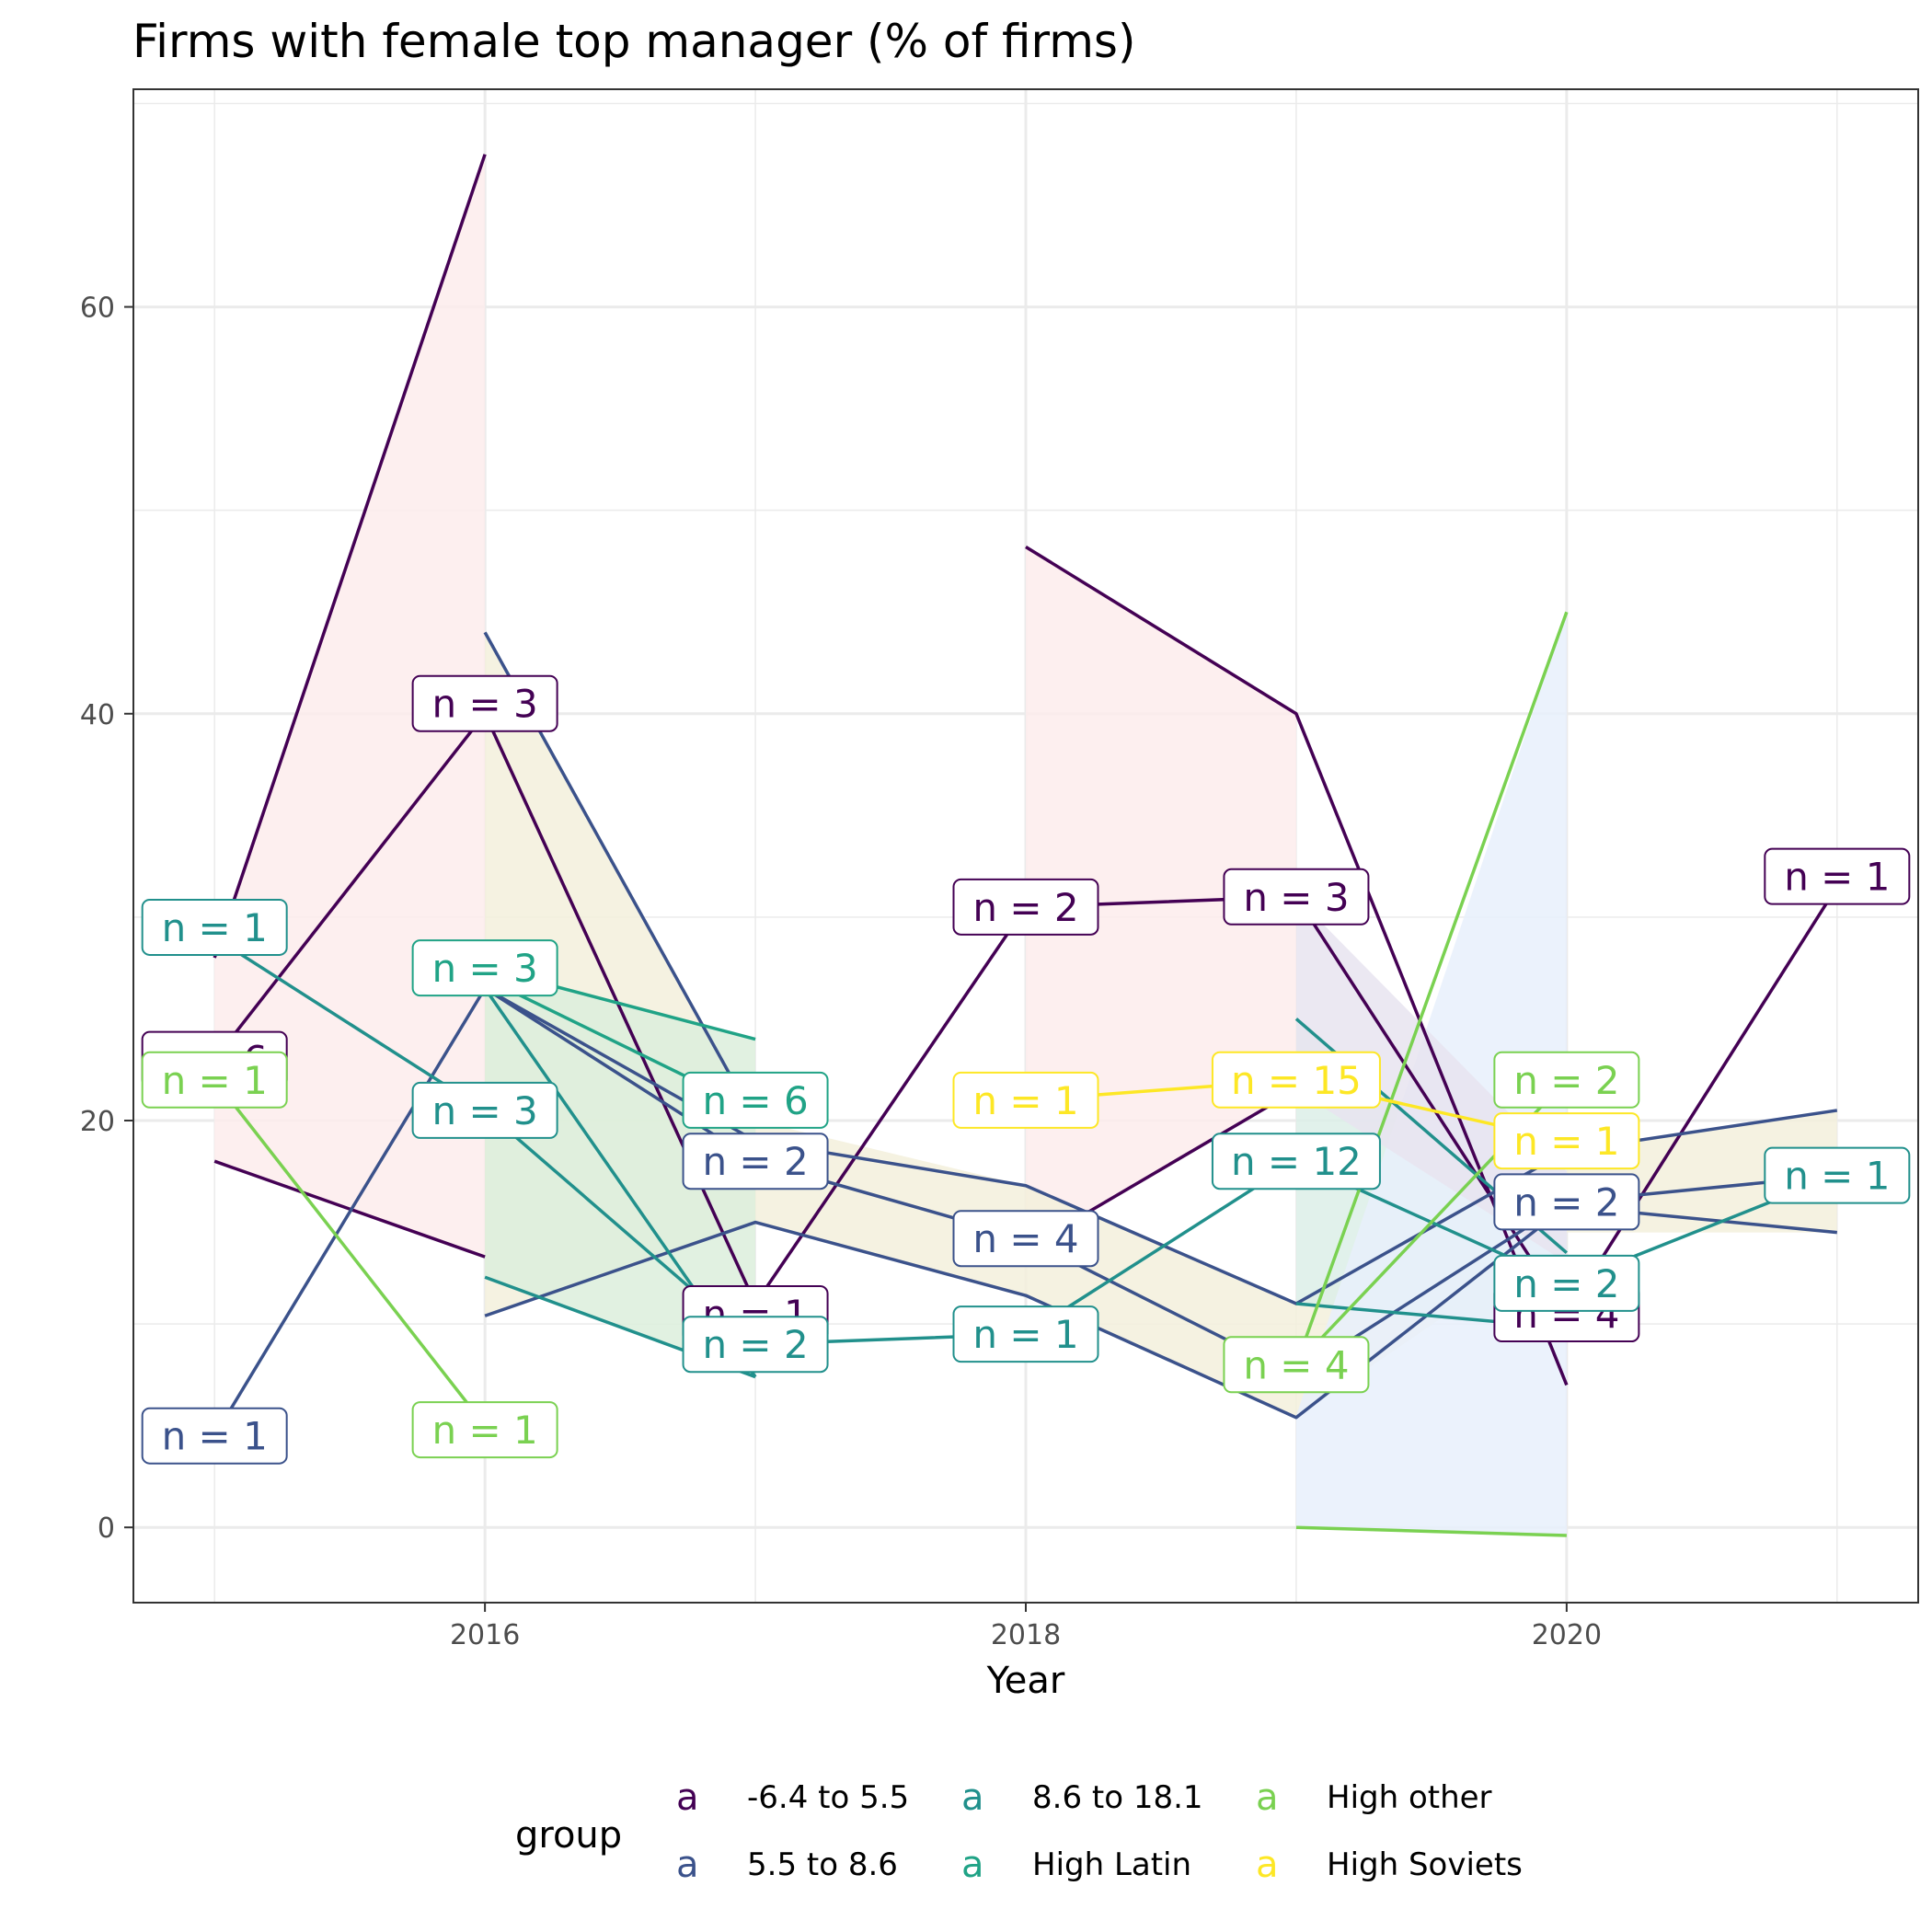  I want to click on legend-item: a 5.5 to 8.6, so click(787, 1865).